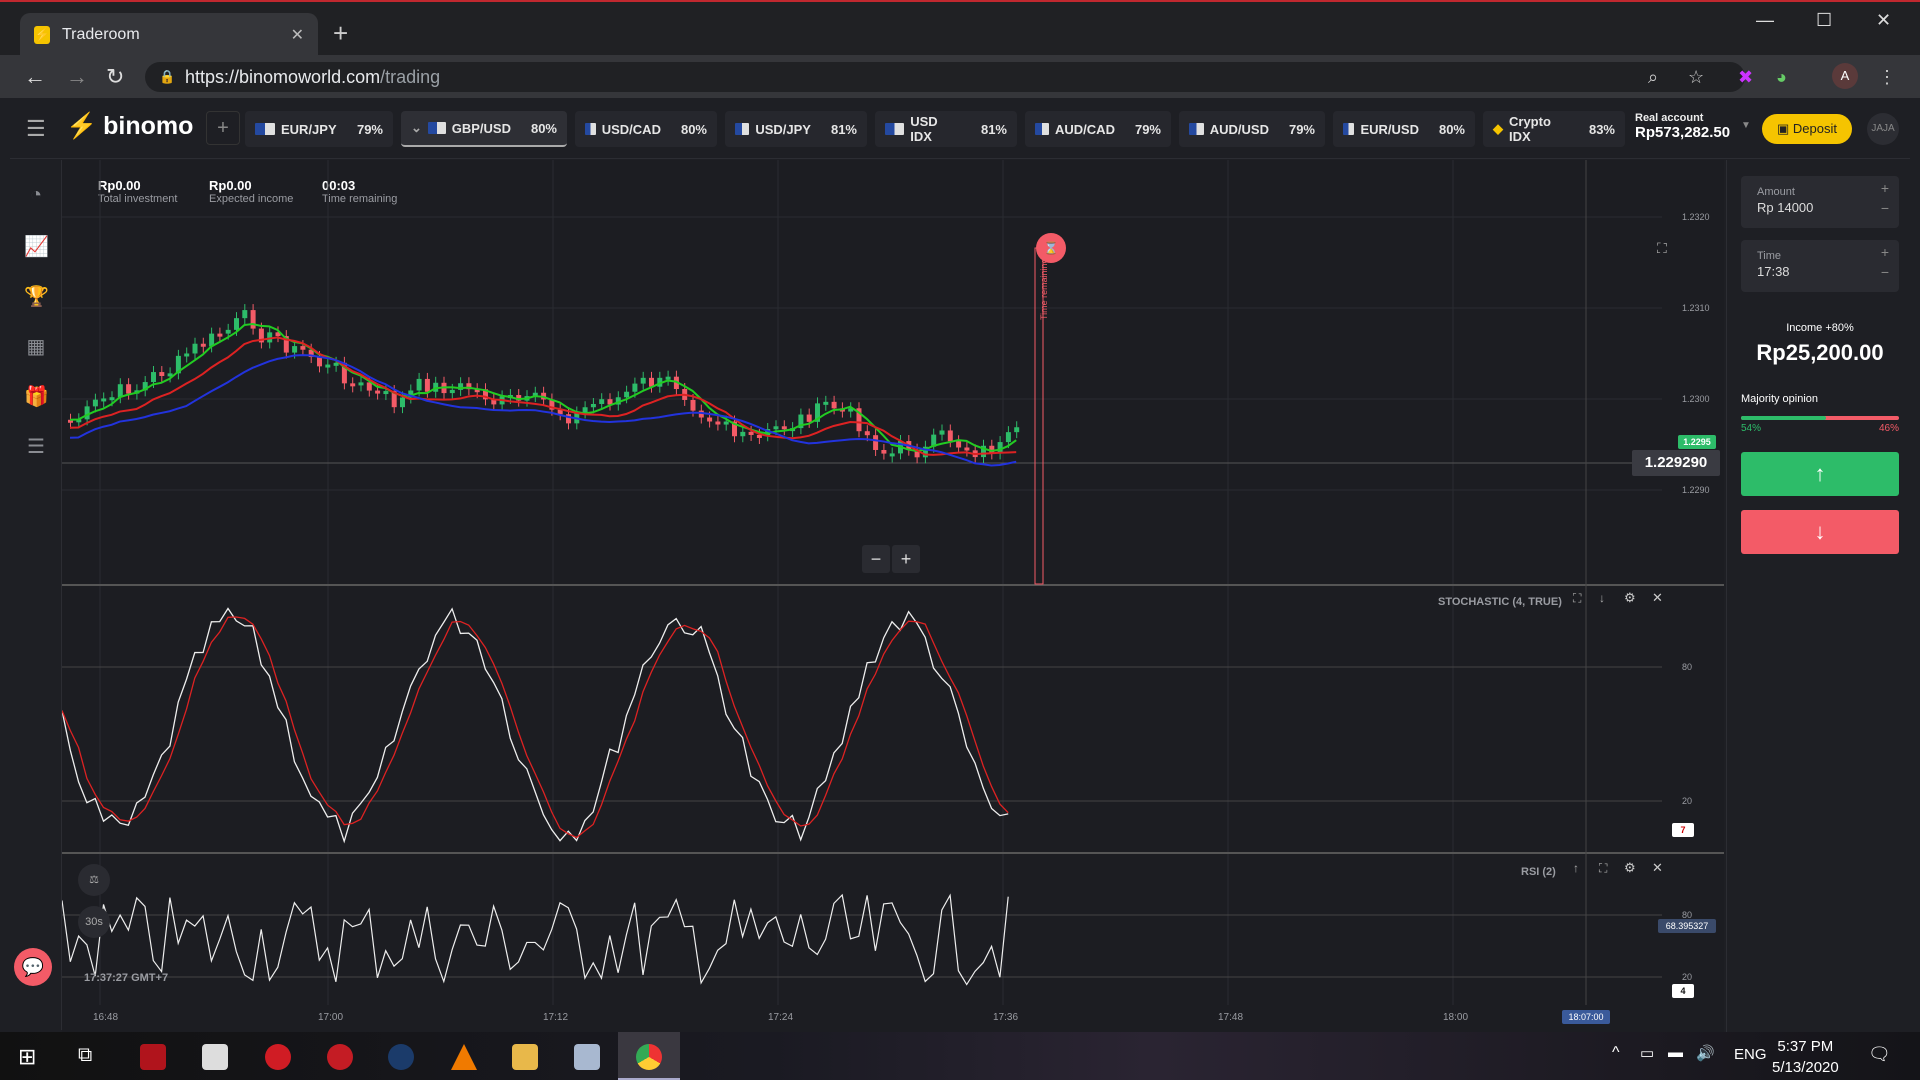 The image size is (1920, 1080). What do you see at coordinates (1845, 76) in the screenshot?
I see `profile-avatar-icon: A` at bounding box center [1845, 76].